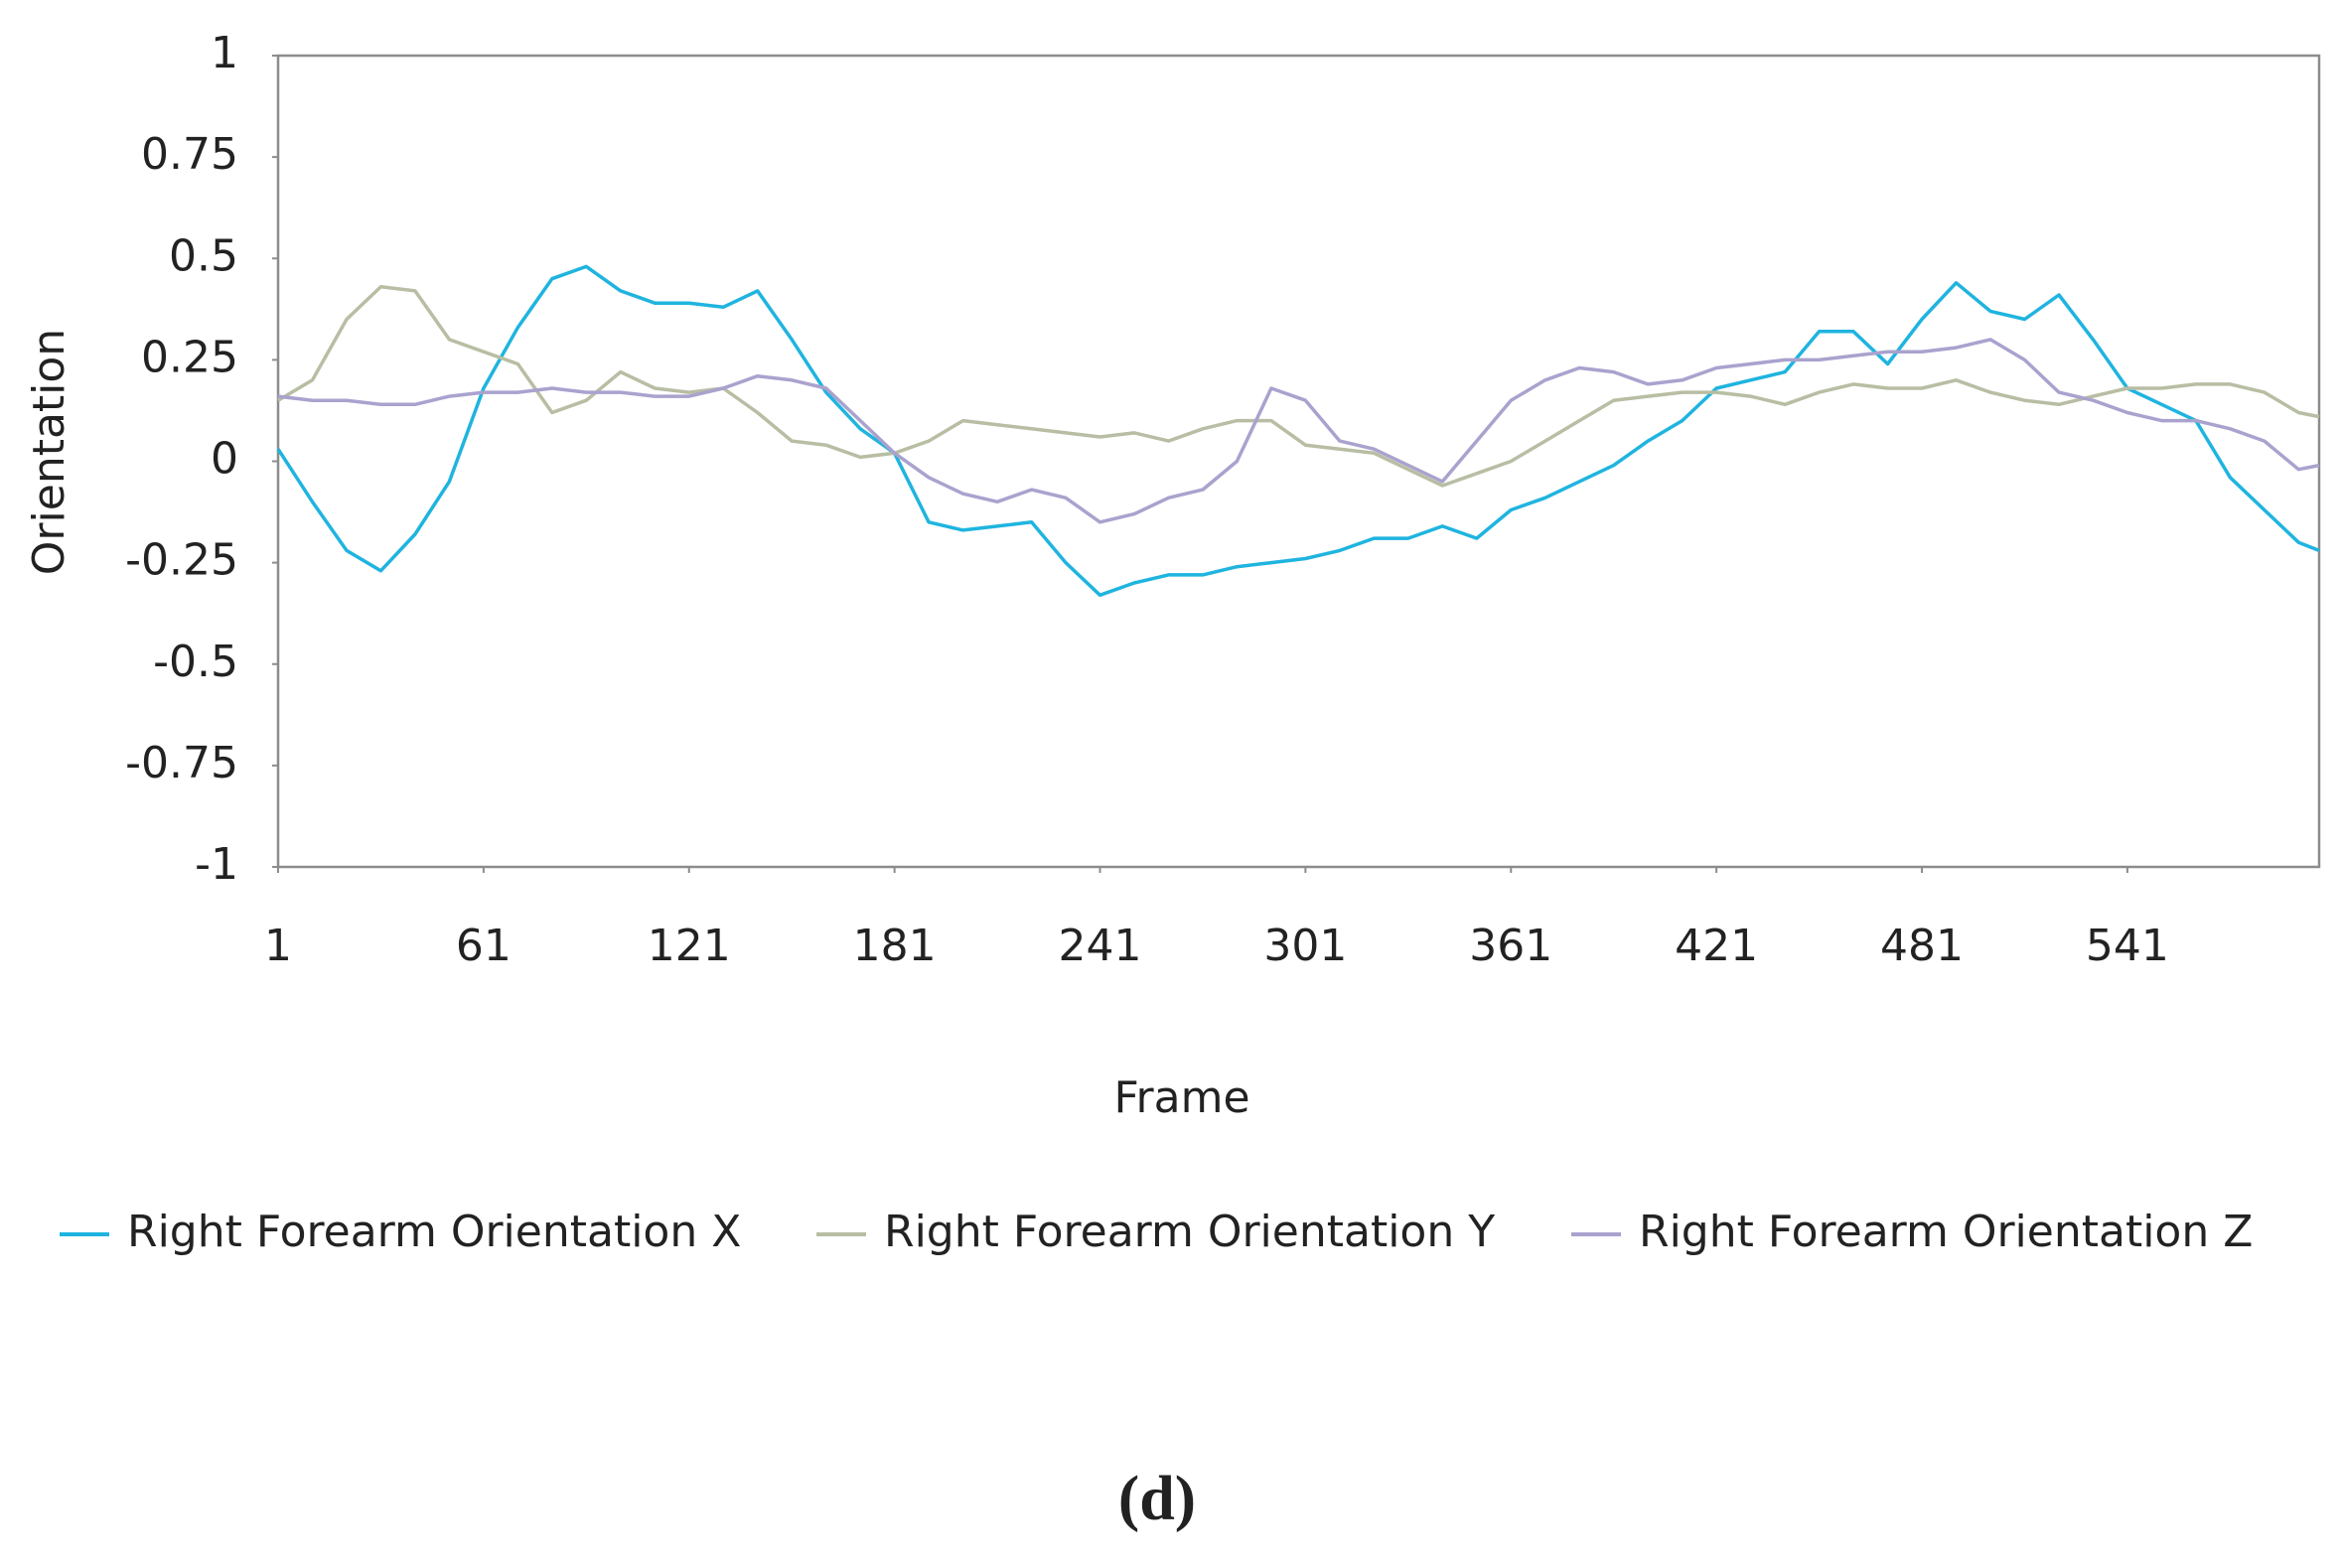 The width and height of the screenshot is (2341, 1568). I want to click on x-tick-label: 541, so click(2127, 946).